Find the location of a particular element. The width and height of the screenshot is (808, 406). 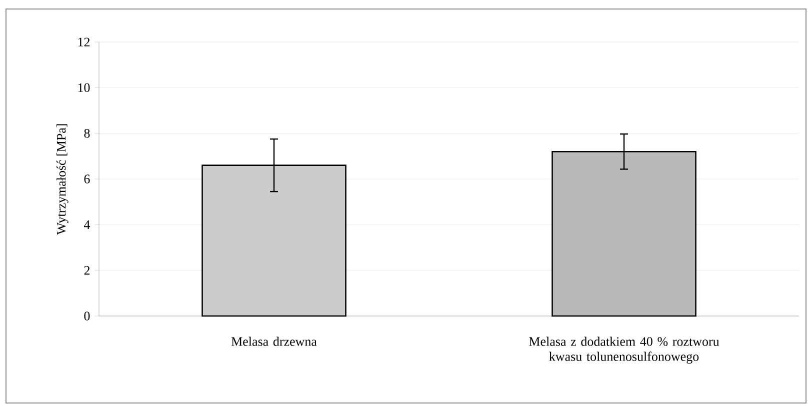

x-tick-label: Melasa z dodatkiem 40 % roztworu kwasu tolunenosulfonowego is located at coordinates (624, 350).